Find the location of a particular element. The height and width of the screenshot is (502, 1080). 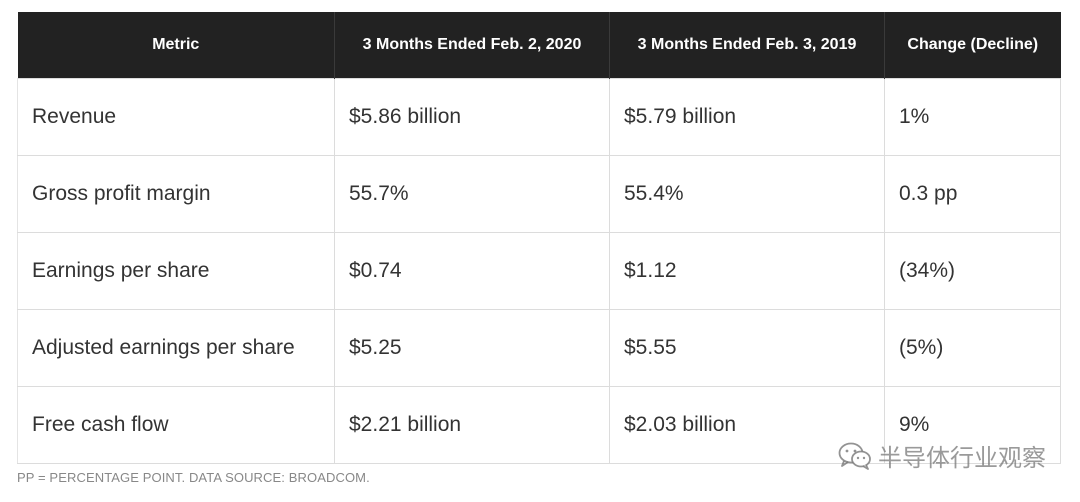

cell-change: 0.3 pp is located at coordinates (972, 194).